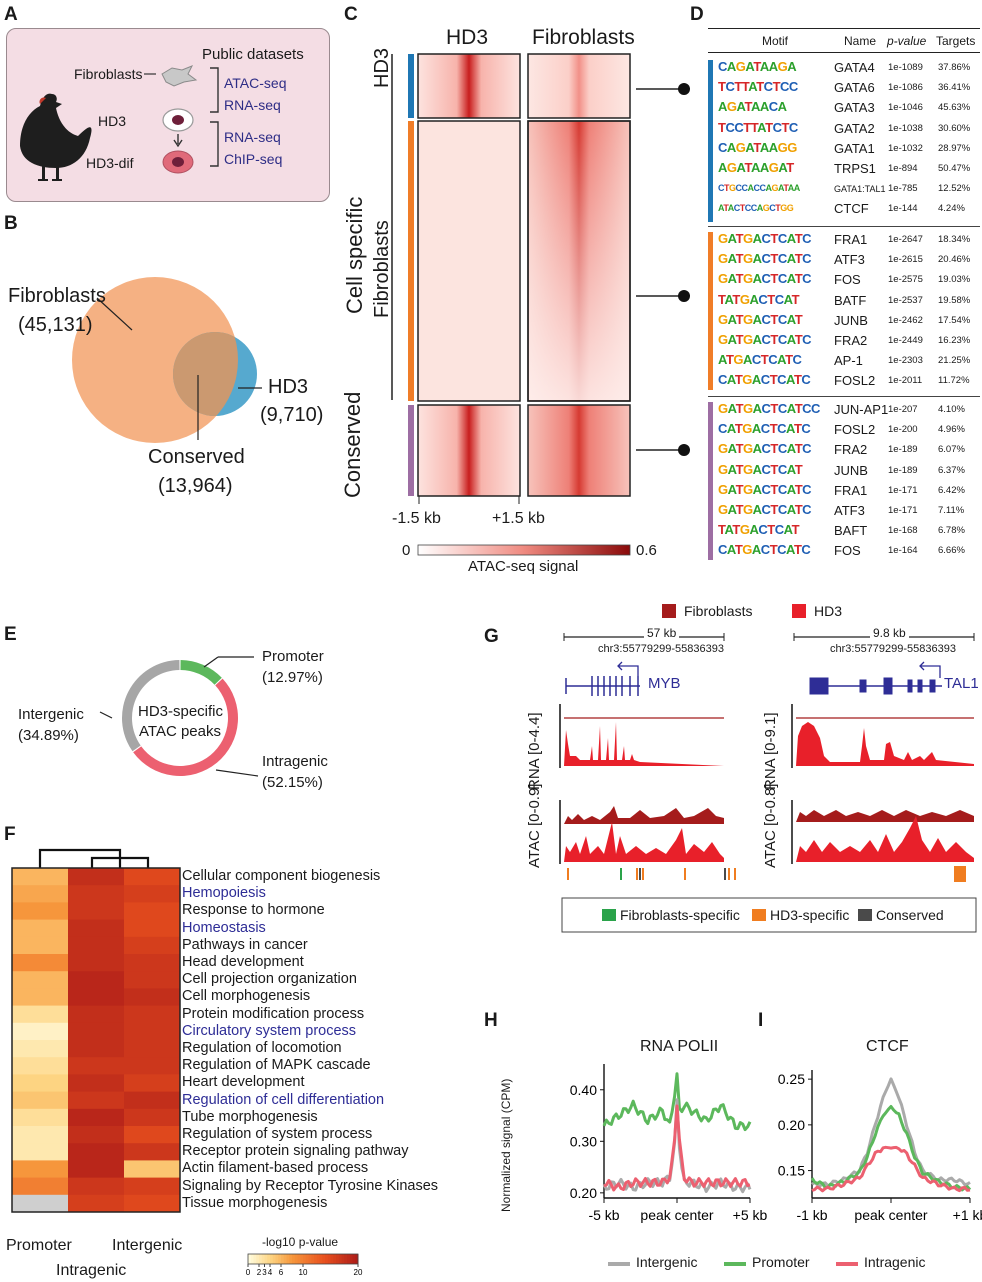 The image size is (982, 1282). I want to click on table-top-rule, so click(844, 28).